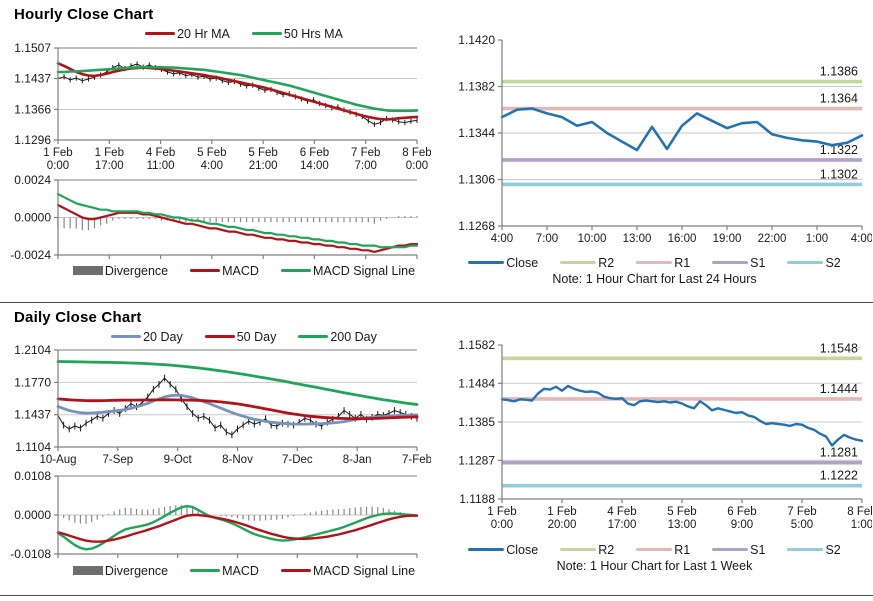 The width and height of the screenshot is (873, 601). I want to click on svg-text: 1.1287, so click(476, 460).